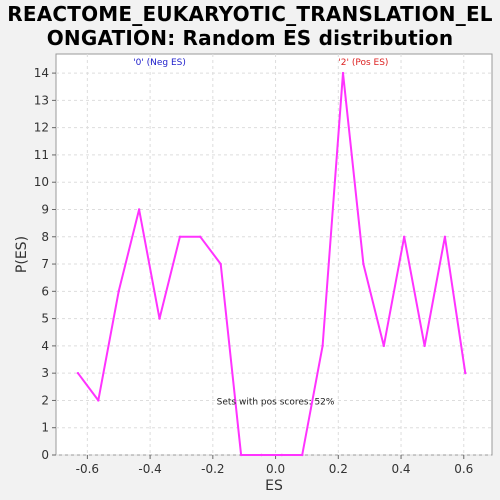 The image size is (500, 500). I want to click on x-axis-title: ES, so click(274, 486).